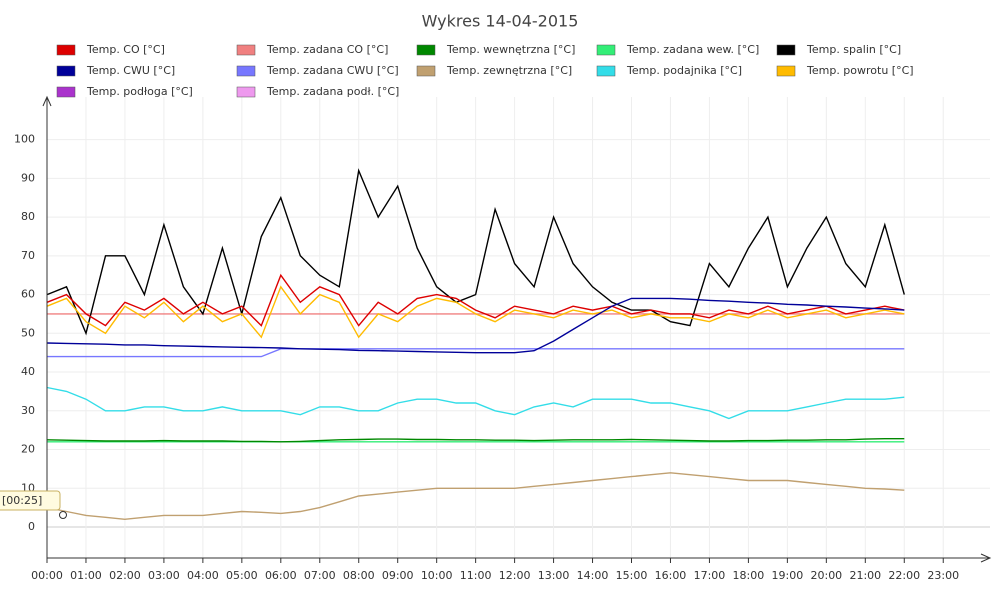 The image size is (1000, 599). What do you see at coordinates (943, 575) in the screenshot?
I see `x-tick-label: 23:00` at bounding box center [943, 575].